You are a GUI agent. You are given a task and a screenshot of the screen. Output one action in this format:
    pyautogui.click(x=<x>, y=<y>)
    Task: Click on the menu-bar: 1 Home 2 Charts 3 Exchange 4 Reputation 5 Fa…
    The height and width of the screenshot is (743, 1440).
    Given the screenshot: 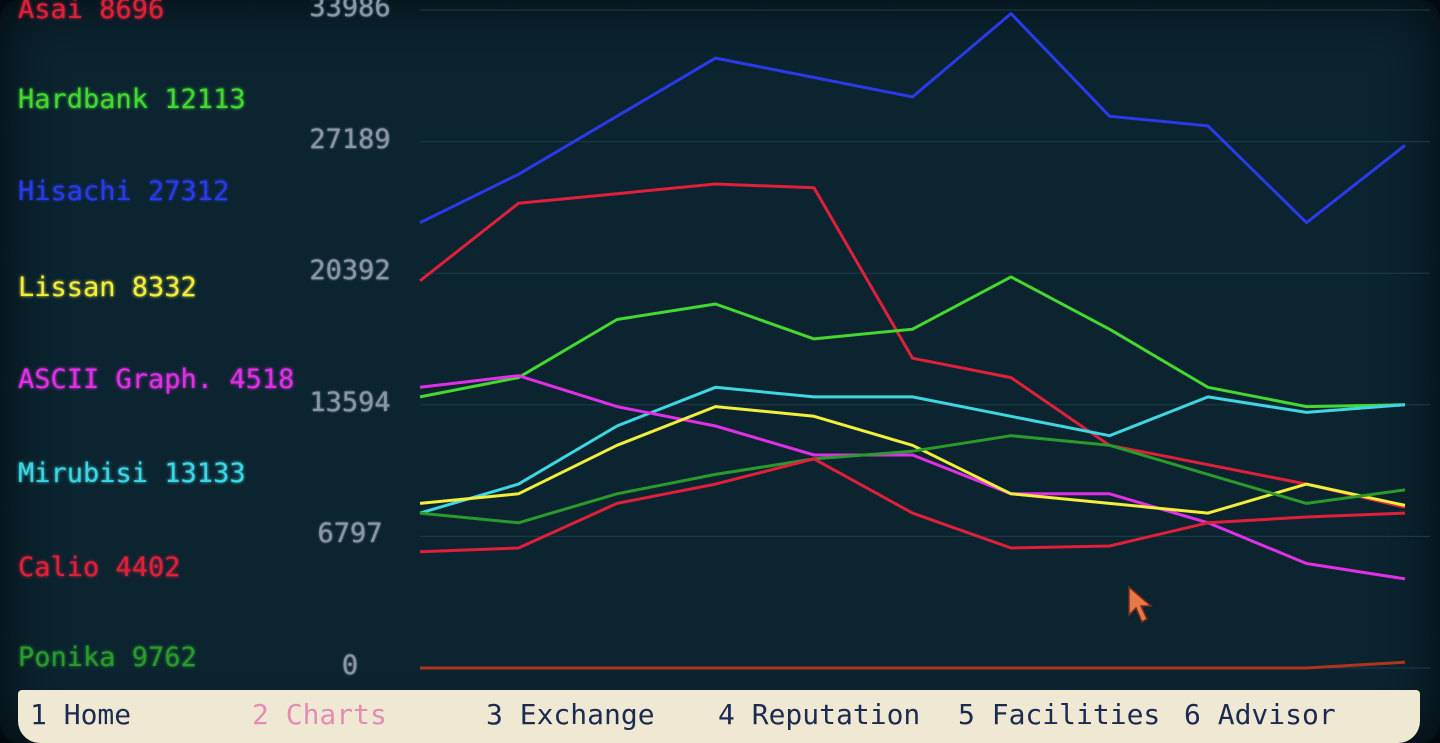 What is the action you would take?
    pyautogui.click(x=719, y=716)
    